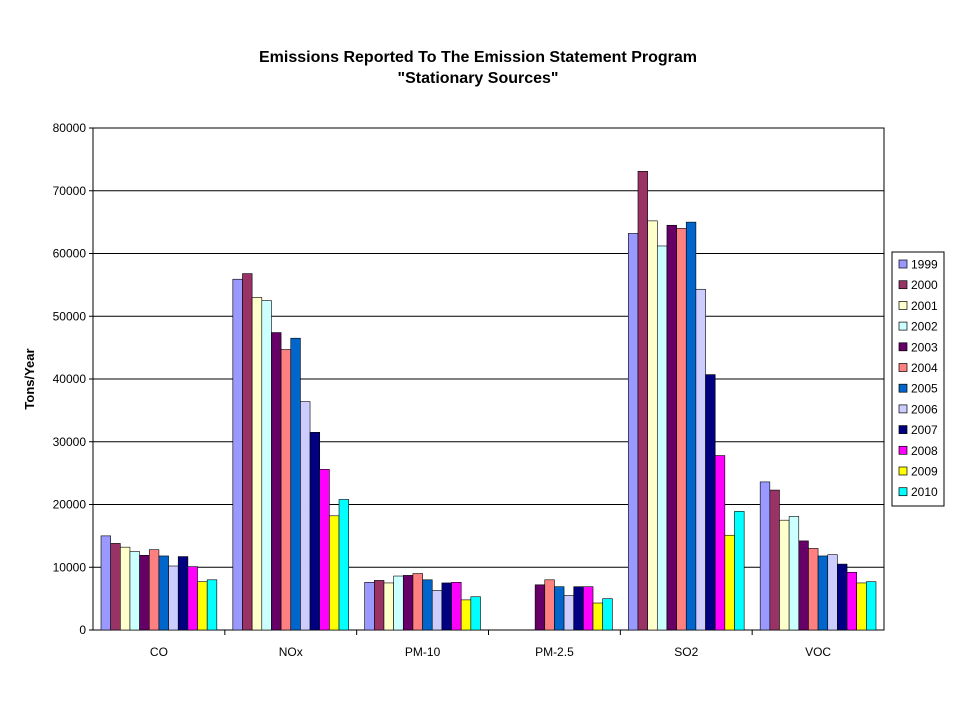 The height and width of the screenshot is (720, 960). What do you see at coordinates (924, 430) in the screenshot?
I see `legend-label-2007: 2007` at bounding box center [924, 430].